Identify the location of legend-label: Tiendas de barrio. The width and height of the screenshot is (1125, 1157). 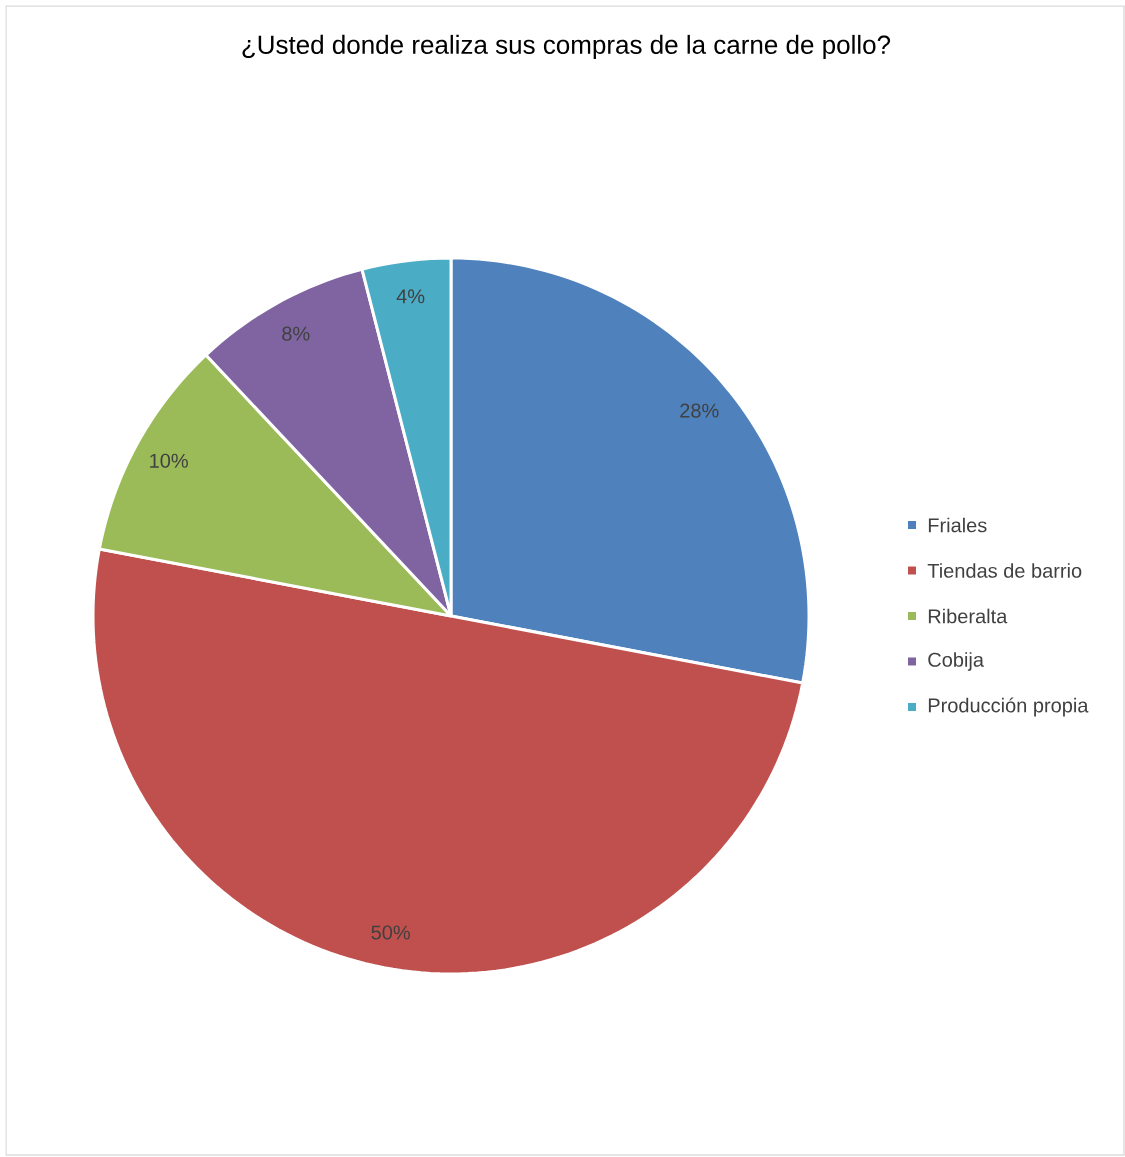
(1004, 570).